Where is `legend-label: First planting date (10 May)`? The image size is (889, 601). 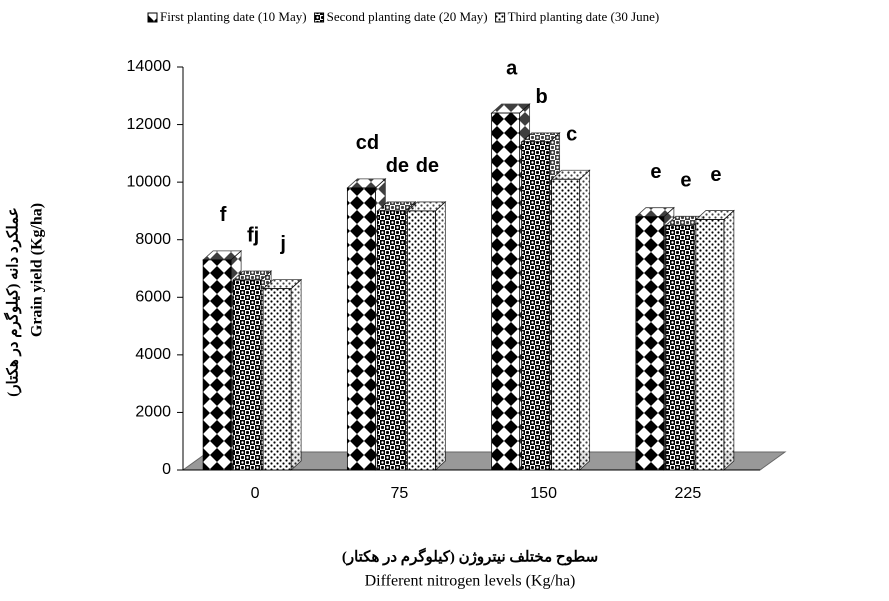 legend-label: First planting date (10 May) is located at coordinates (233, 16).